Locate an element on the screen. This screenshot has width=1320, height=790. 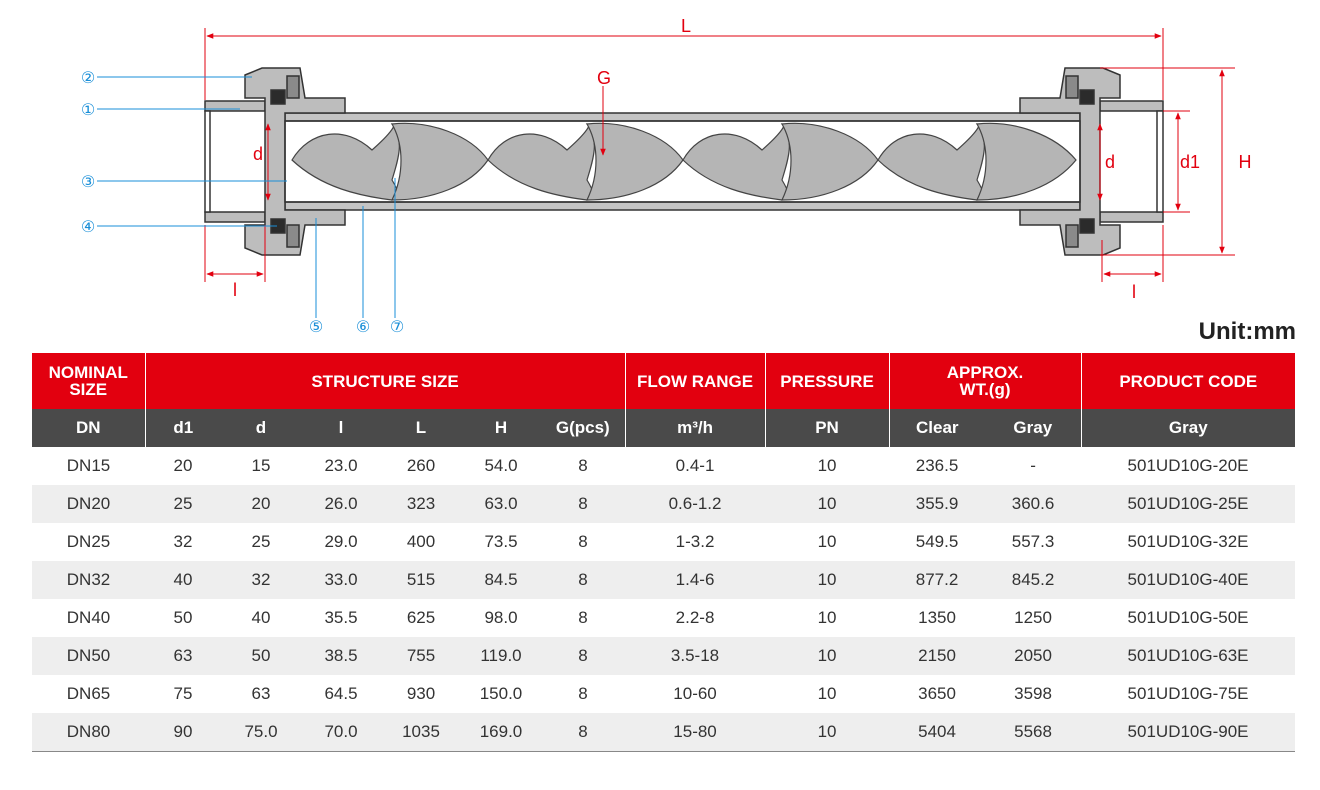
table-cell: 40 is located at coordinates (261, 618).